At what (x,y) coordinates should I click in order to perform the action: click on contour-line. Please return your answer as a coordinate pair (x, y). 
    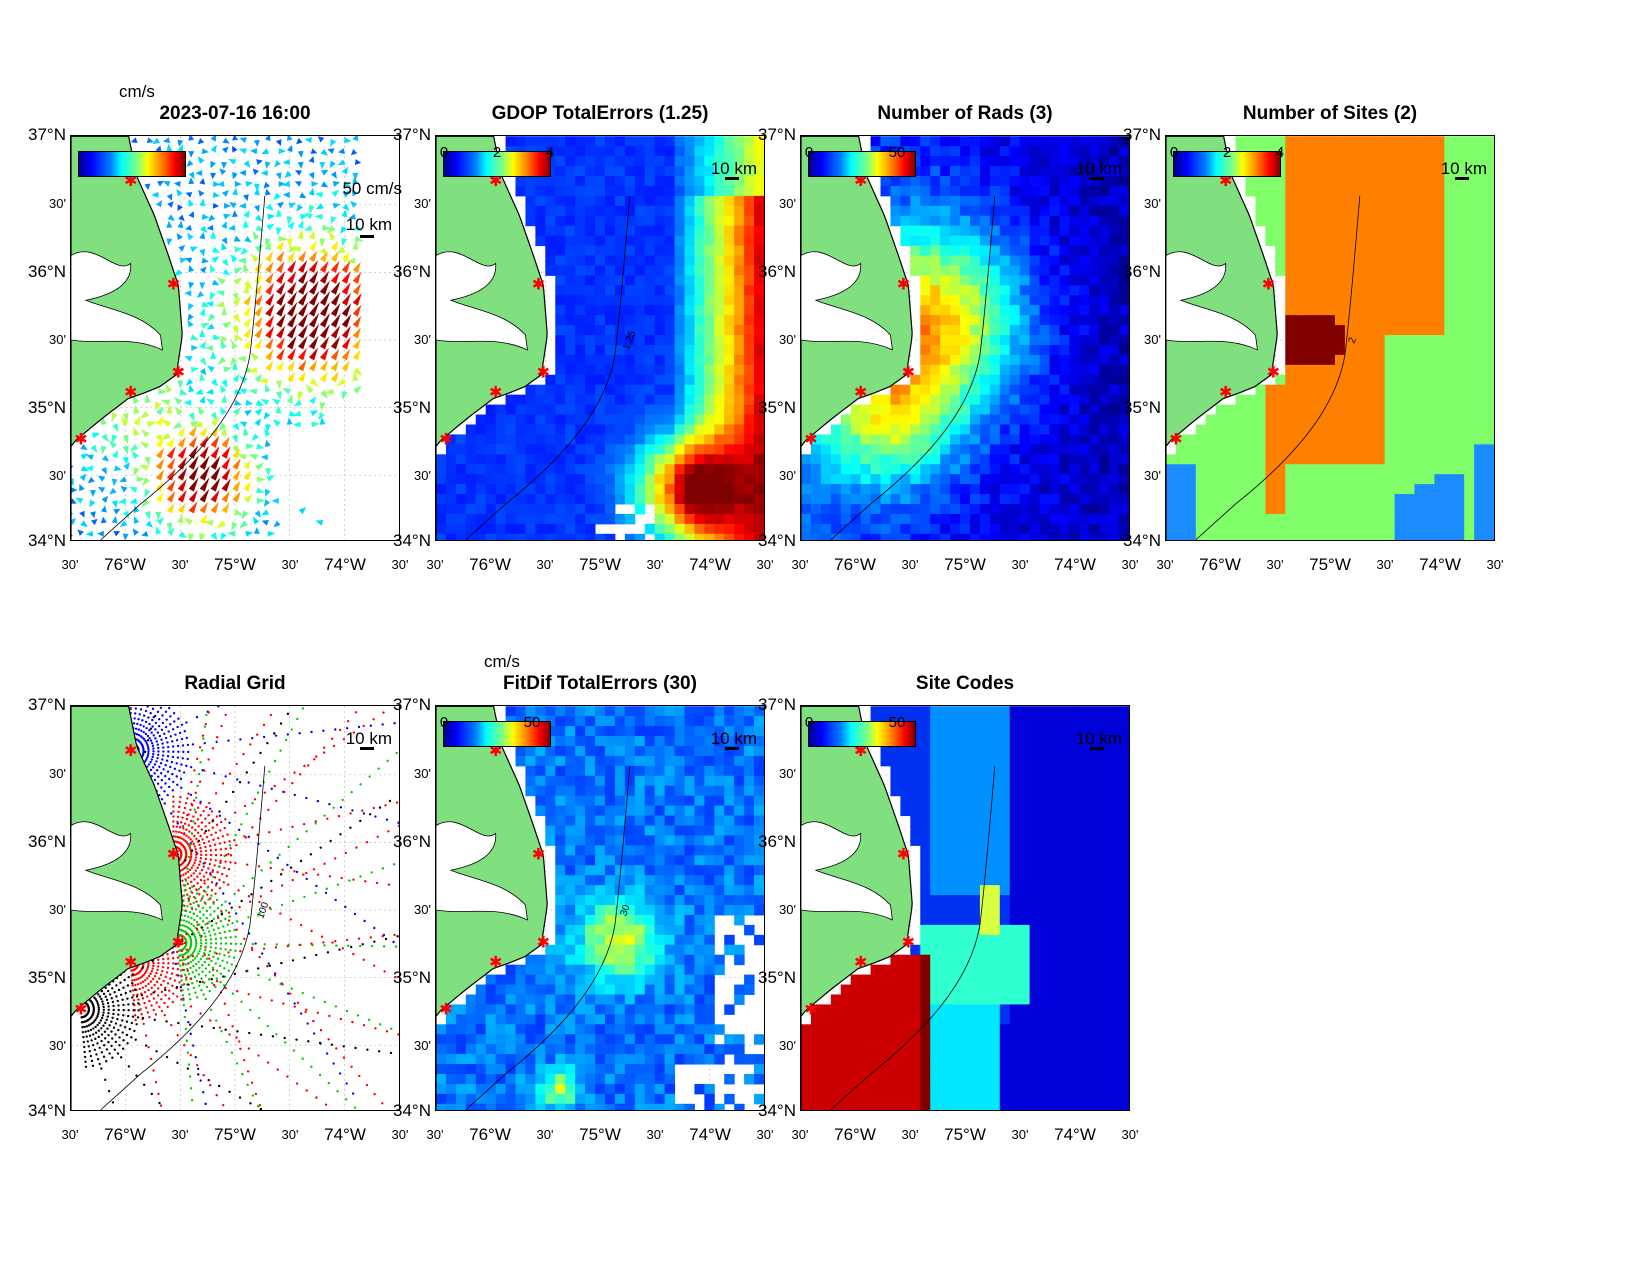
    Looking at the image, I should click on (548, 367).